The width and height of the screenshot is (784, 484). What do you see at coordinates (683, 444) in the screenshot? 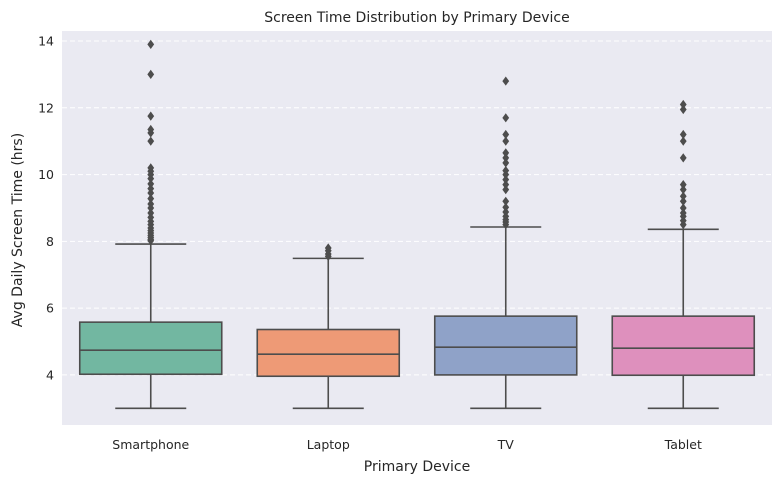
I see `x-tick-label: Tablet` at bounding box center [683, 444].